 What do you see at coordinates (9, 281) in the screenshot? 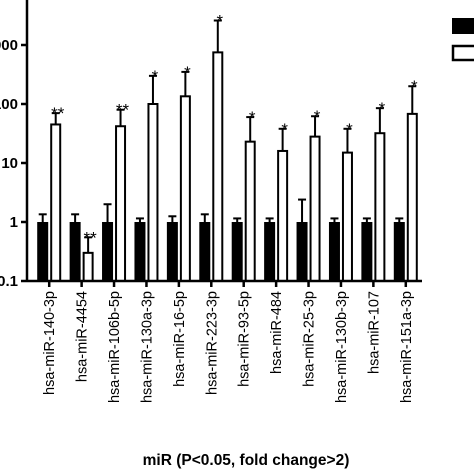
I see `y-tick-label: 0.1` at bounding box center [9, 281].